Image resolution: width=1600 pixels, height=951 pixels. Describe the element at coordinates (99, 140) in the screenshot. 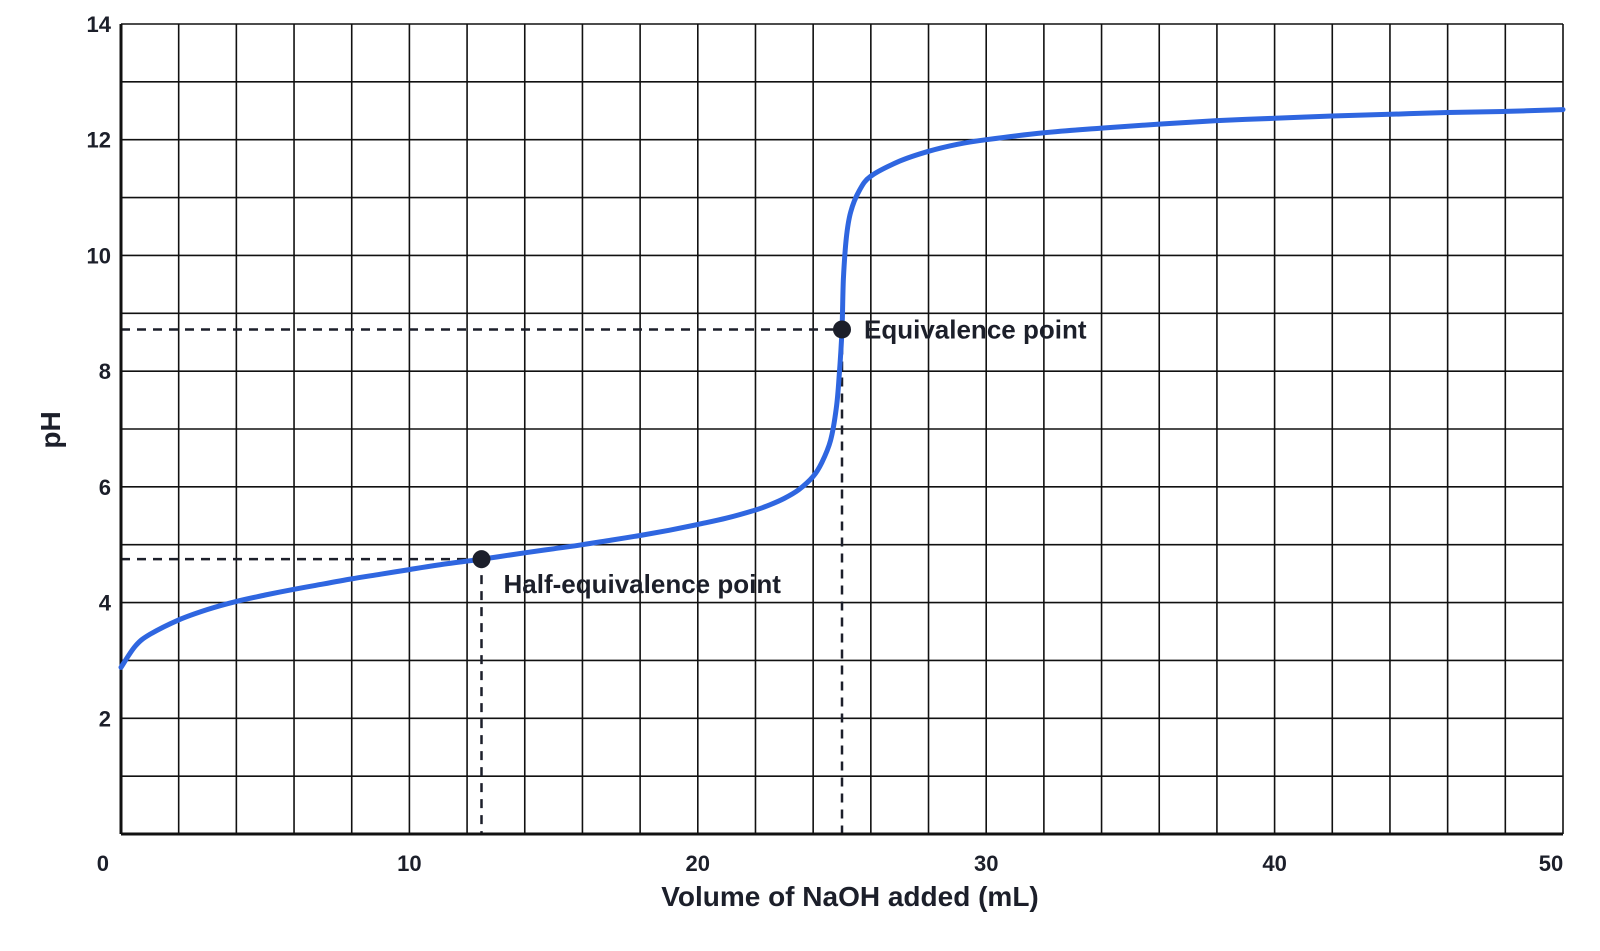

I see `y-tick-label: 12` at that location.